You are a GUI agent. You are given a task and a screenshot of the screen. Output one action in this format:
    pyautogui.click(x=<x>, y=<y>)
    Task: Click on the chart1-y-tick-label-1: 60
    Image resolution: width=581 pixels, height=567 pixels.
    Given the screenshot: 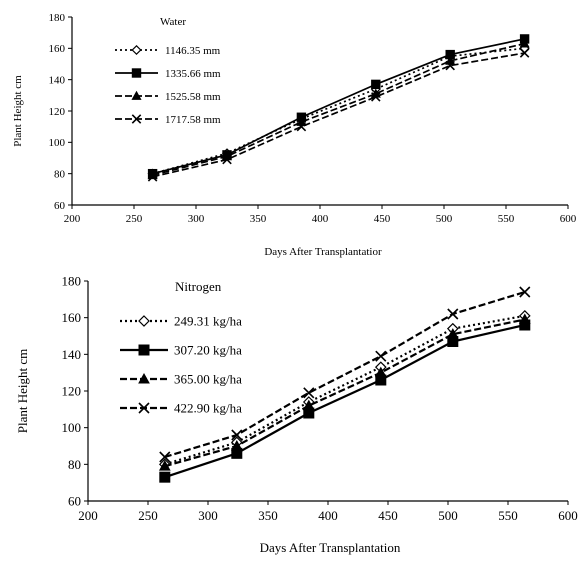 What is the action you would take?
    pyautogui.click(x=60, y=206)
    